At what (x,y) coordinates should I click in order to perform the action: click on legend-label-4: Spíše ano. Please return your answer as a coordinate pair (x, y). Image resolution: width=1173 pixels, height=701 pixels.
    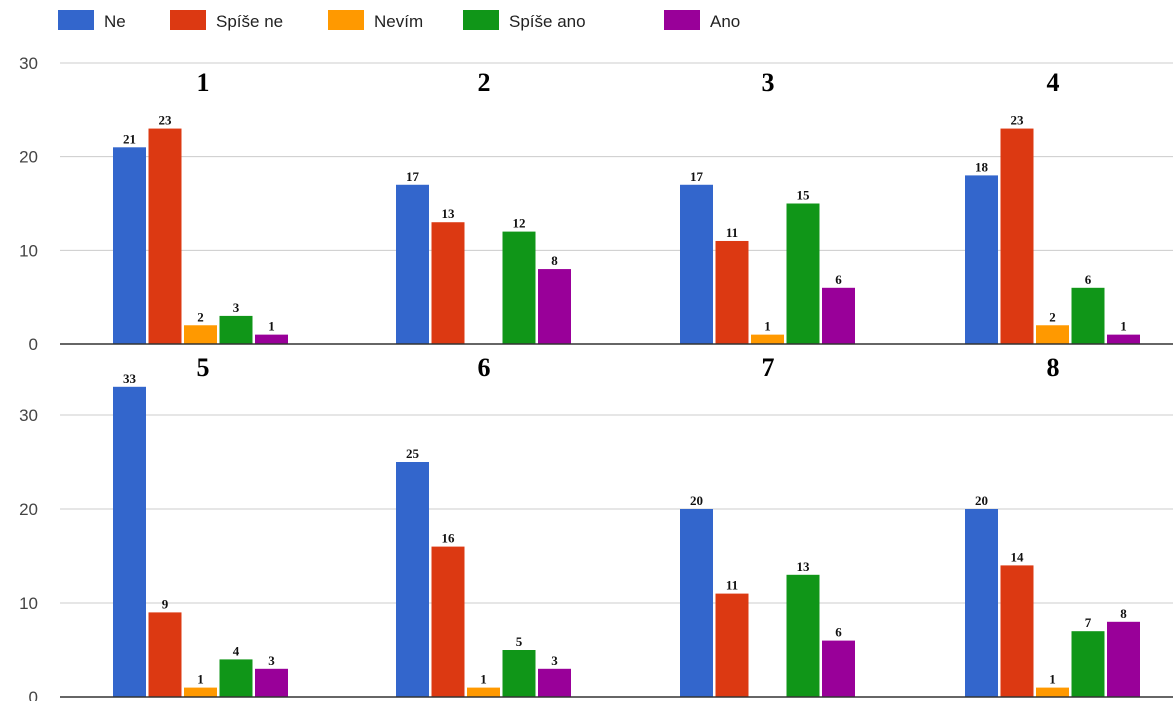
    Looking at the image, I should click on (547, 21).